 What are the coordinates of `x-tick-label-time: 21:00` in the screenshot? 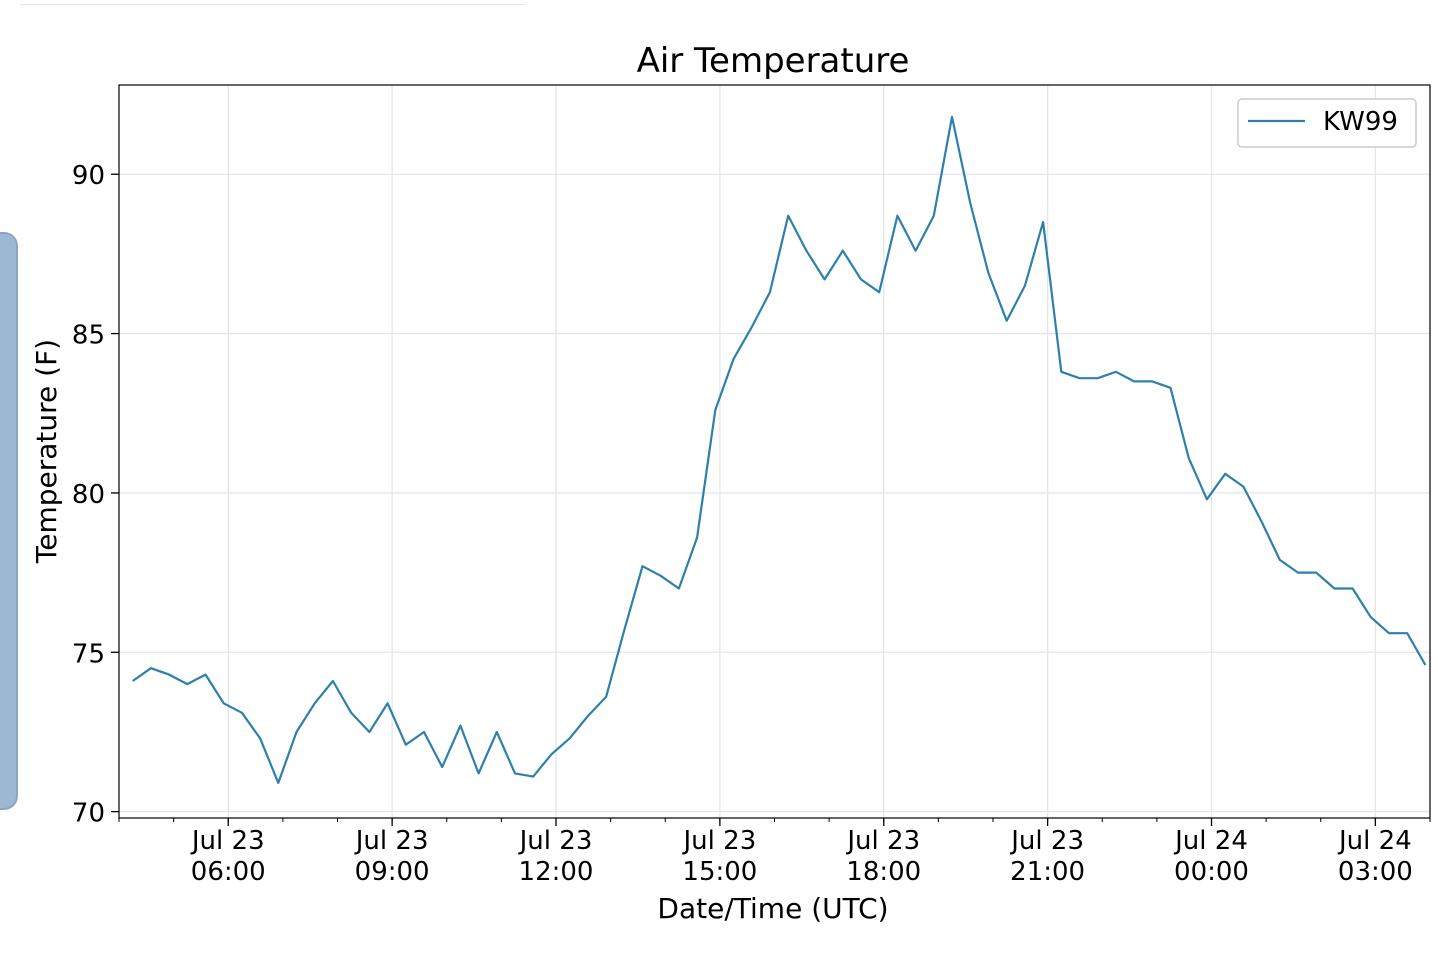 It's located at (1047, 872).